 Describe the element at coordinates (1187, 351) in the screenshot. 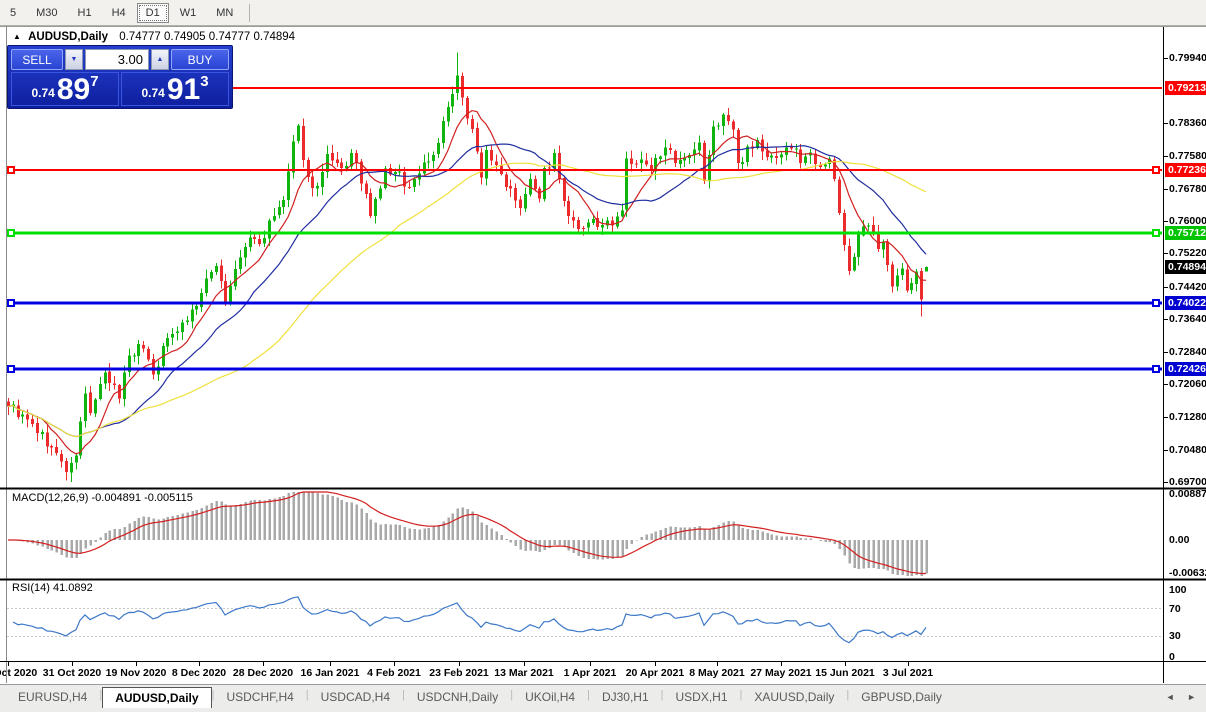

I see `price-axis-tick: 0.72840` at that location.